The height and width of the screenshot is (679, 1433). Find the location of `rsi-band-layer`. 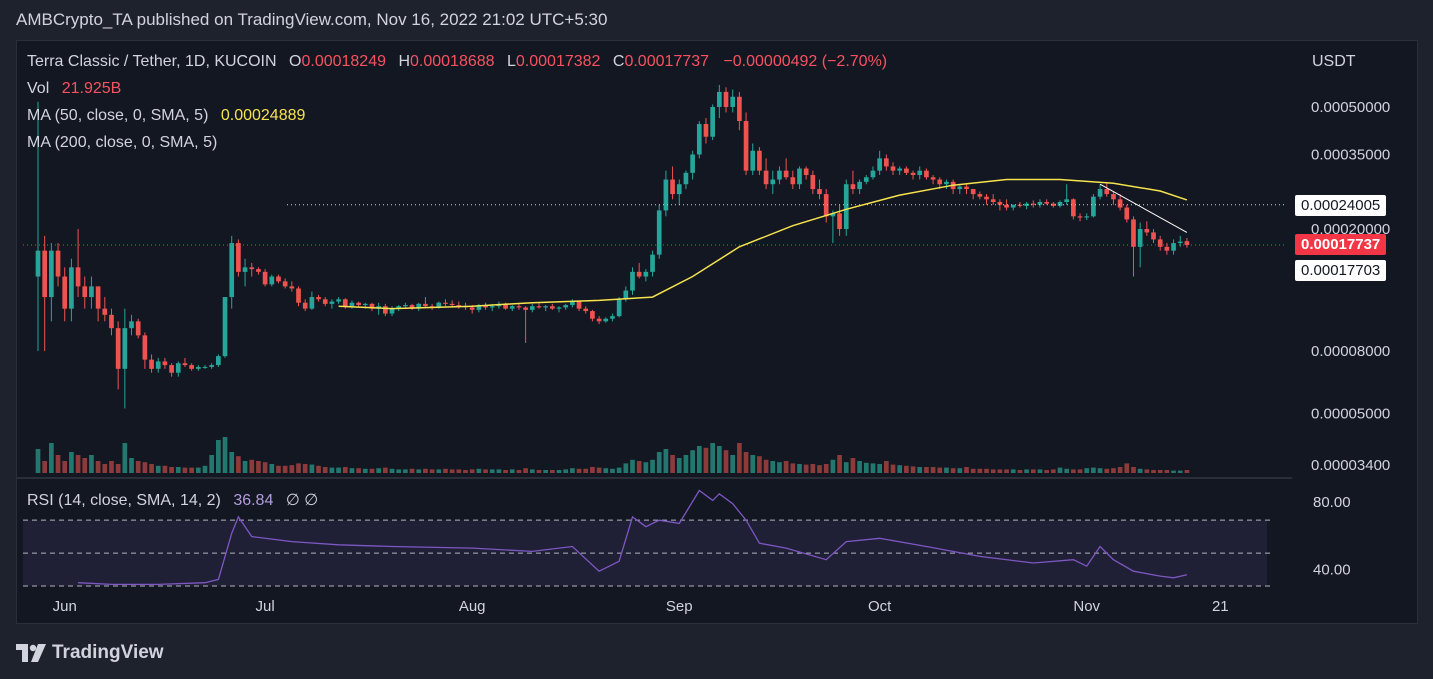

rsi-band-layer is located at coordinates (648, 553).